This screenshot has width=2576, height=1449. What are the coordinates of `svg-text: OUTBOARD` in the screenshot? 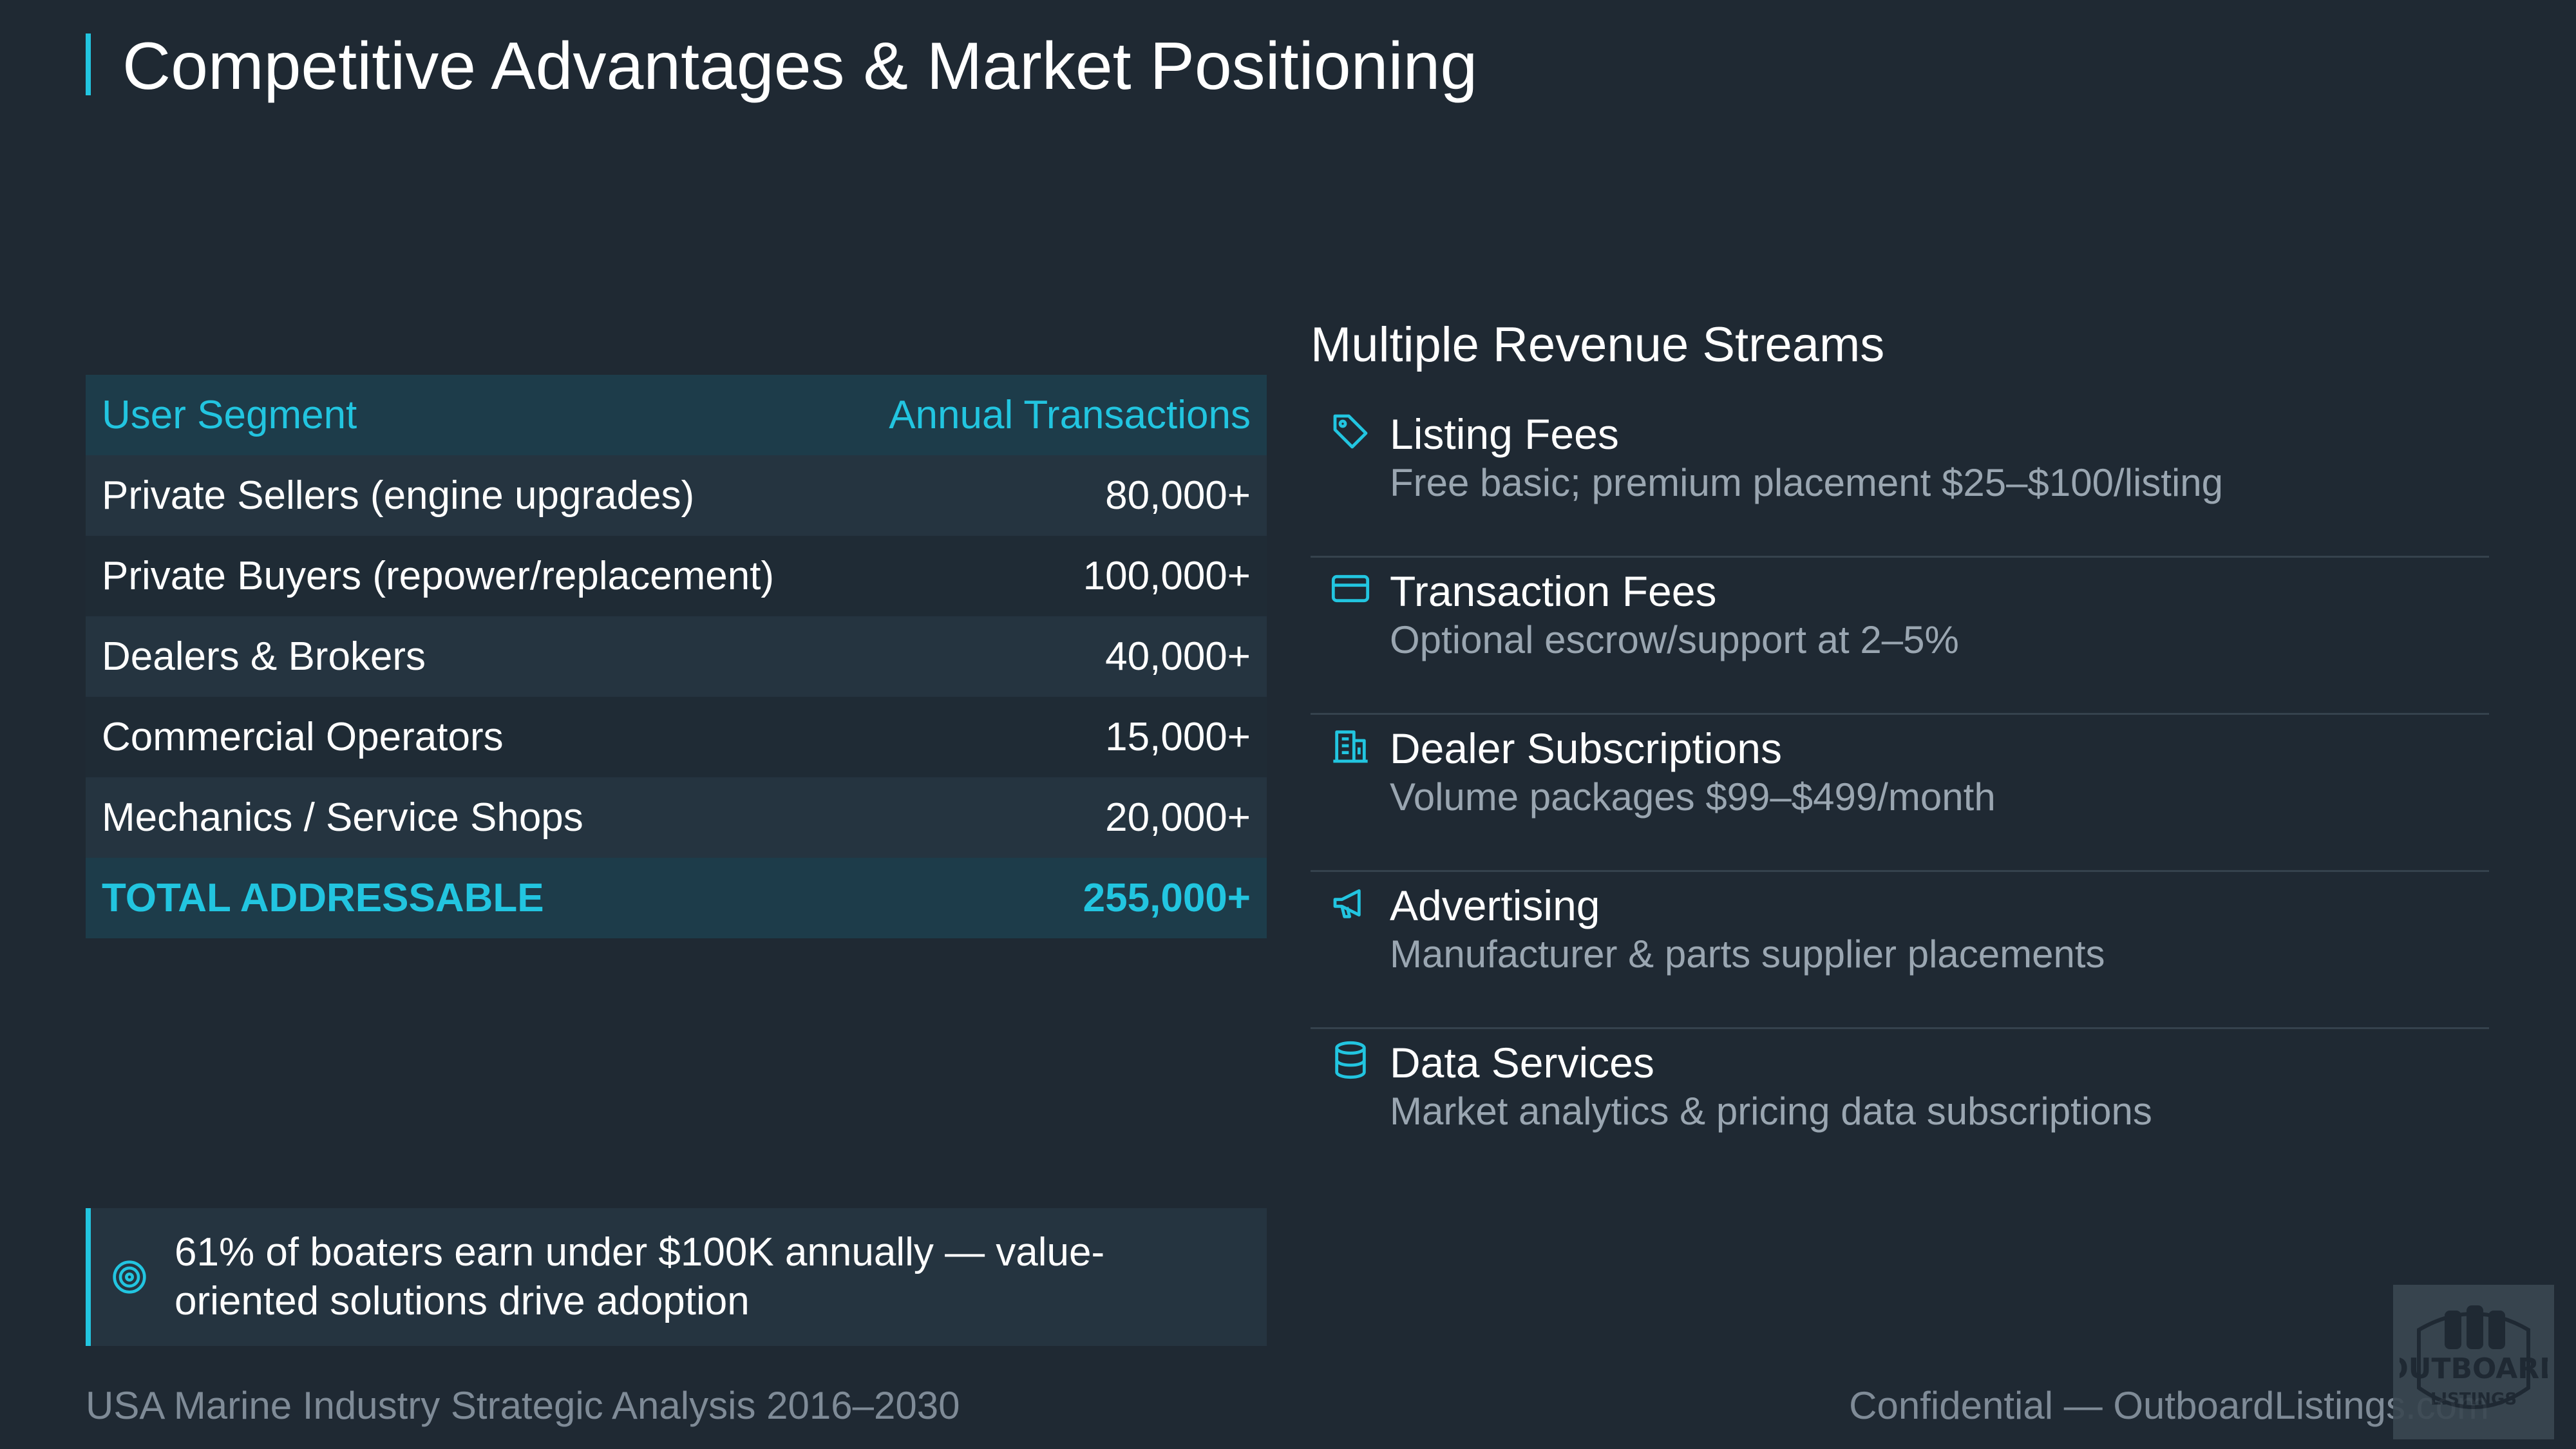 It's located at (2474, 1368).